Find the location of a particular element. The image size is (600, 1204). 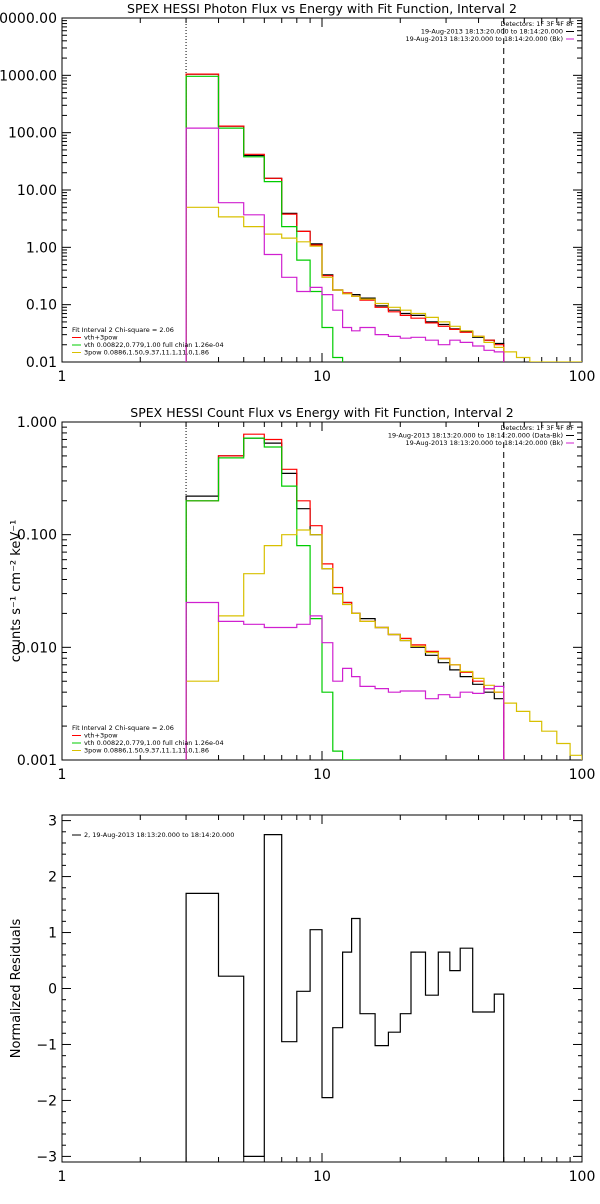

series-residuals is located at coordinates (345, 998).